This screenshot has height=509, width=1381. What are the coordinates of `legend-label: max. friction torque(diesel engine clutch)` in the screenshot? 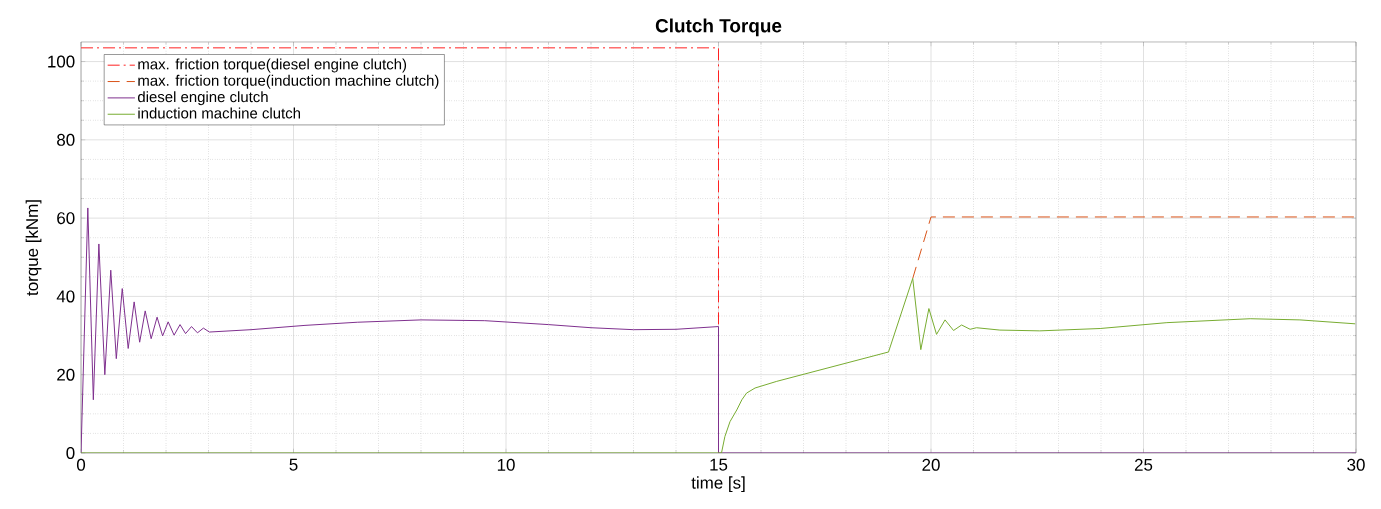 It's located at (272, 65).